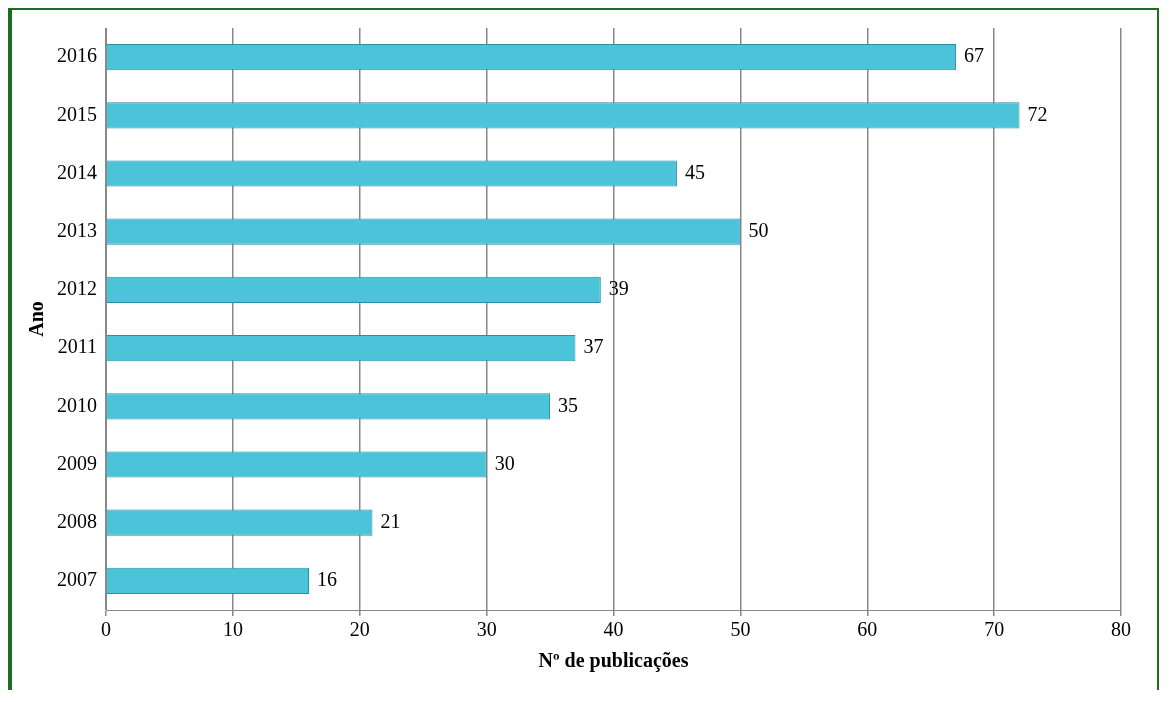 This screenshot has width=1169, height=702. What do you see at coordinates (77, 171) in the screenshot?
I see `y-tick-label: 2014` at bounding box center [77, 171].